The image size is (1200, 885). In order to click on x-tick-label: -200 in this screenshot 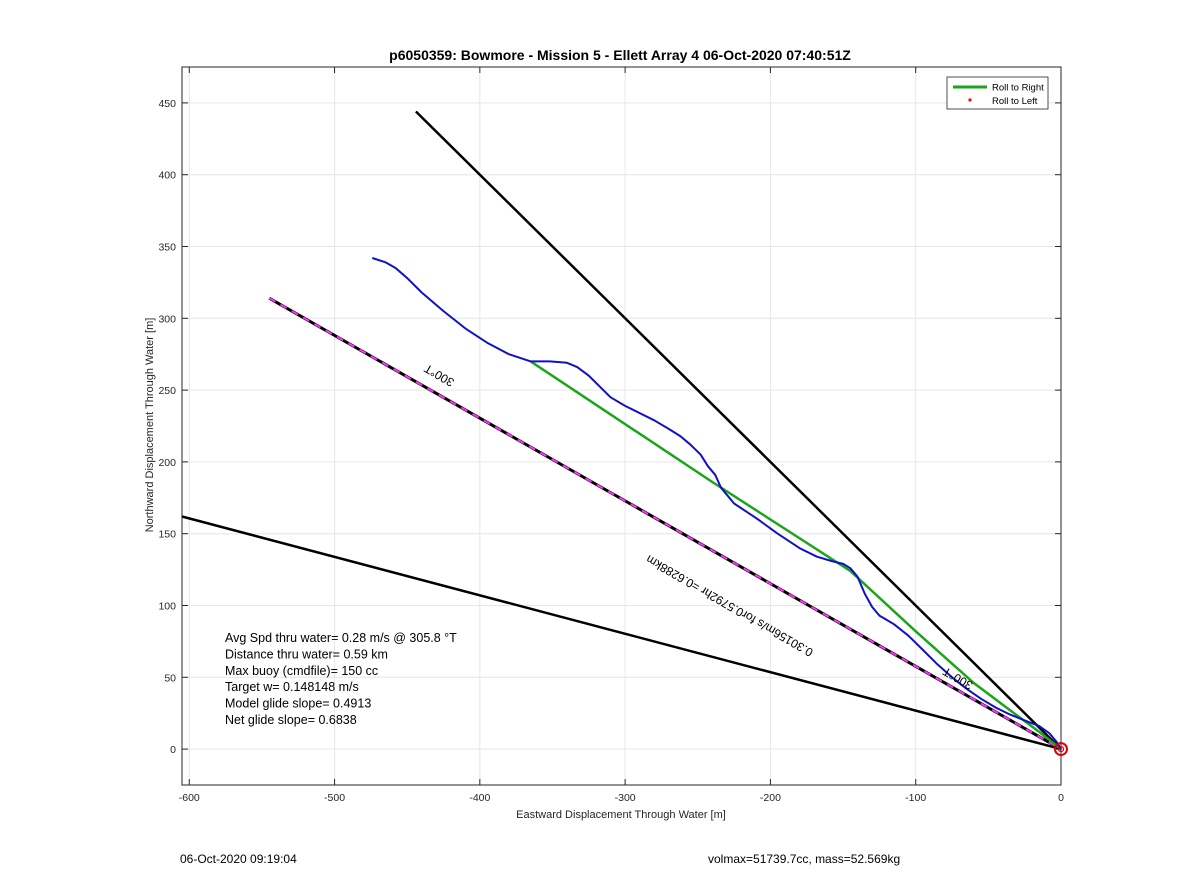, I will do `click(770, 798)`.